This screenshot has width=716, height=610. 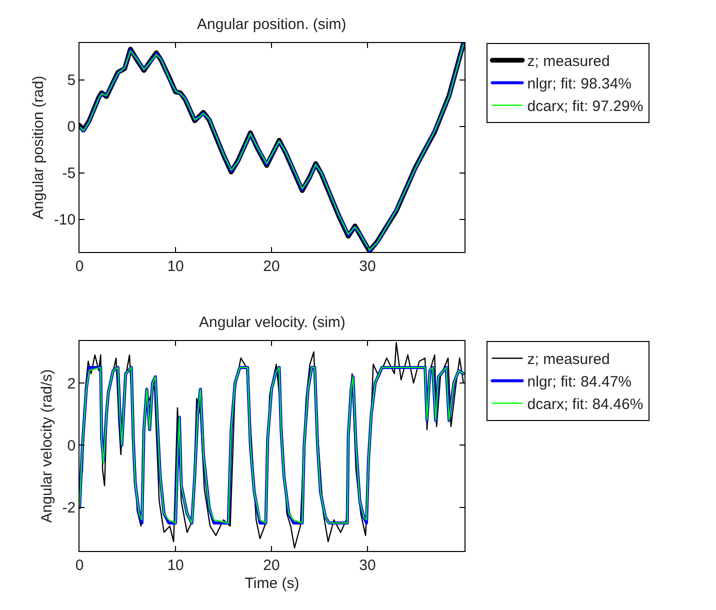 What do you see at coordinates (71, 81) in the screenshot?
I see `y-tick-label: 5` at bounding box center [71, 81].